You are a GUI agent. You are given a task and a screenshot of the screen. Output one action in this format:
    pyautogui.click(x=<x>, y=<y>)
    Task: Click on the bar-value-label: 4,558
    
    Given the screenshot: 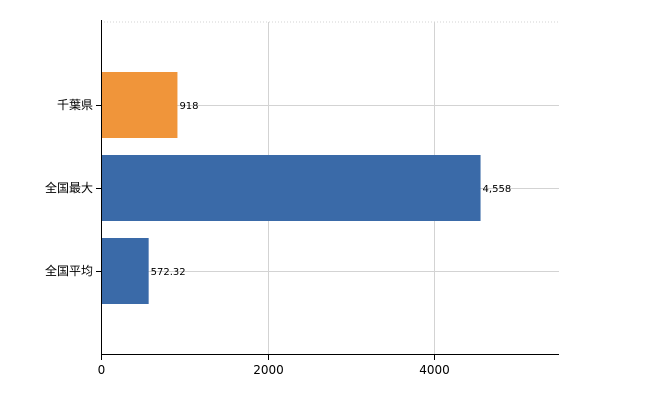 What is the action you would take?
    pyautogui.click(x=497, y=189)
    